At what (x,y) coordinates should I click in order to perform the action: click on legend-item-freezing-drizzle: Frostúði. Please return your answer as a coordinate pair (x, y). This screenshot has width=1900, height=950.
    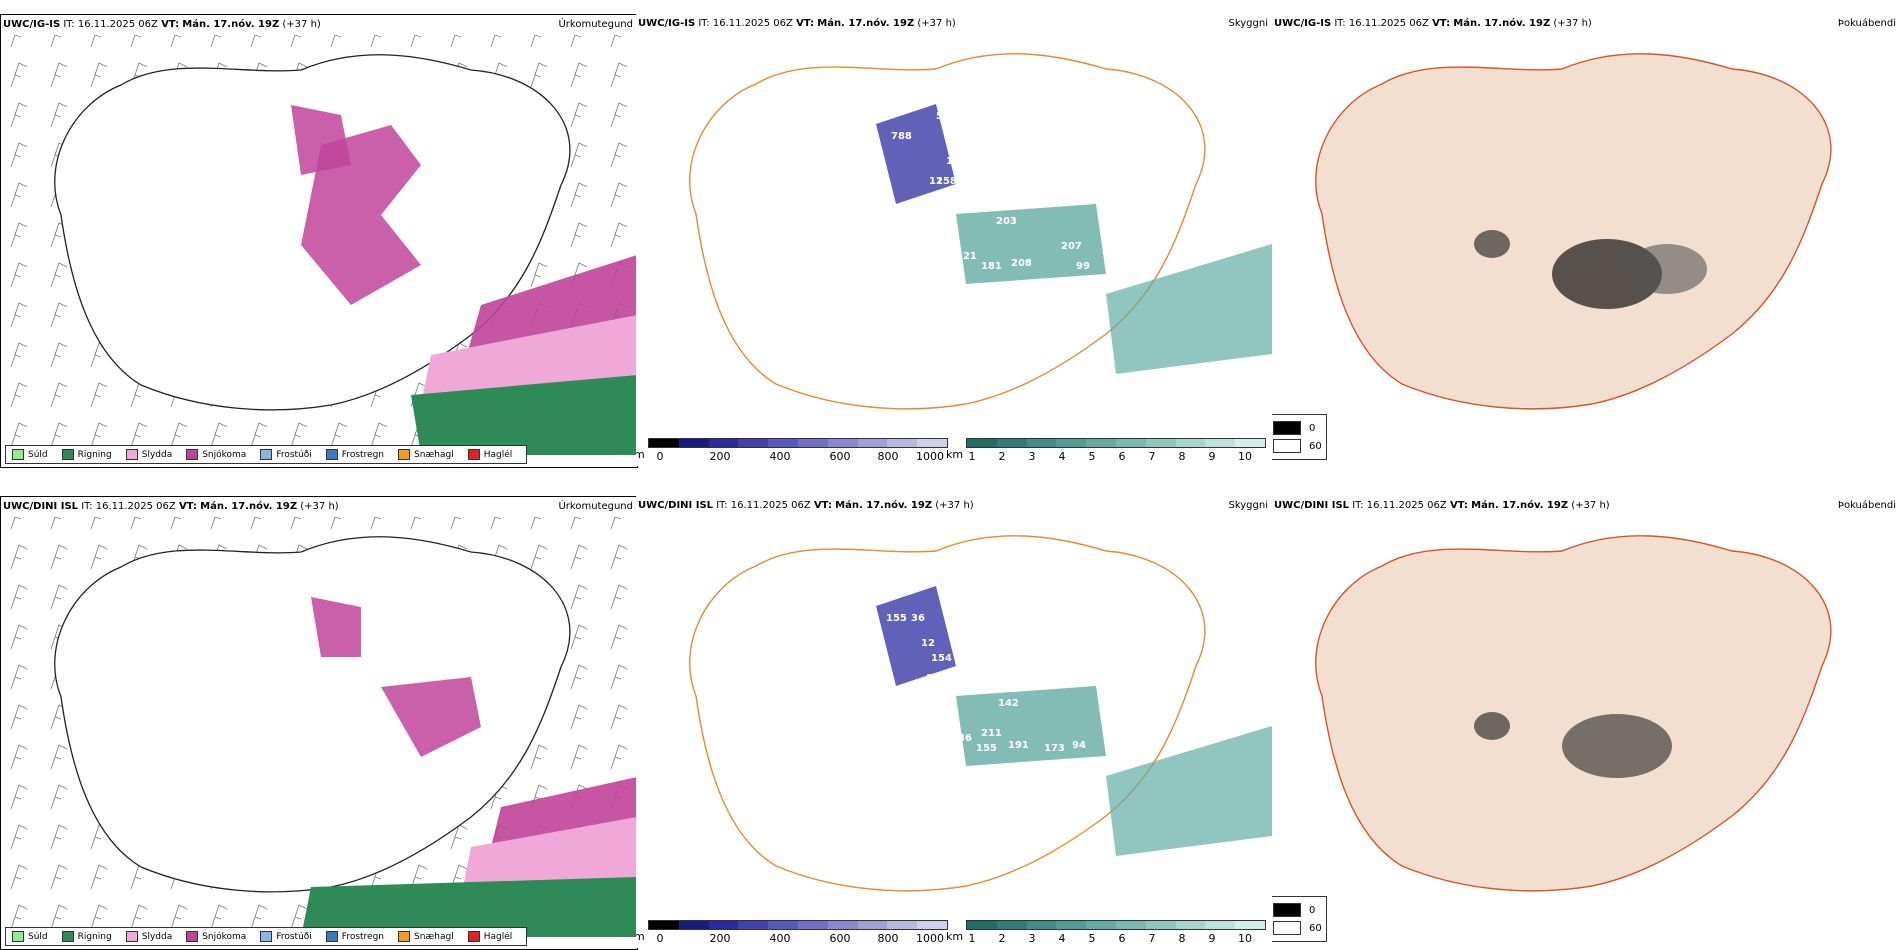
    Looking at the image, I should click on (286, 936).